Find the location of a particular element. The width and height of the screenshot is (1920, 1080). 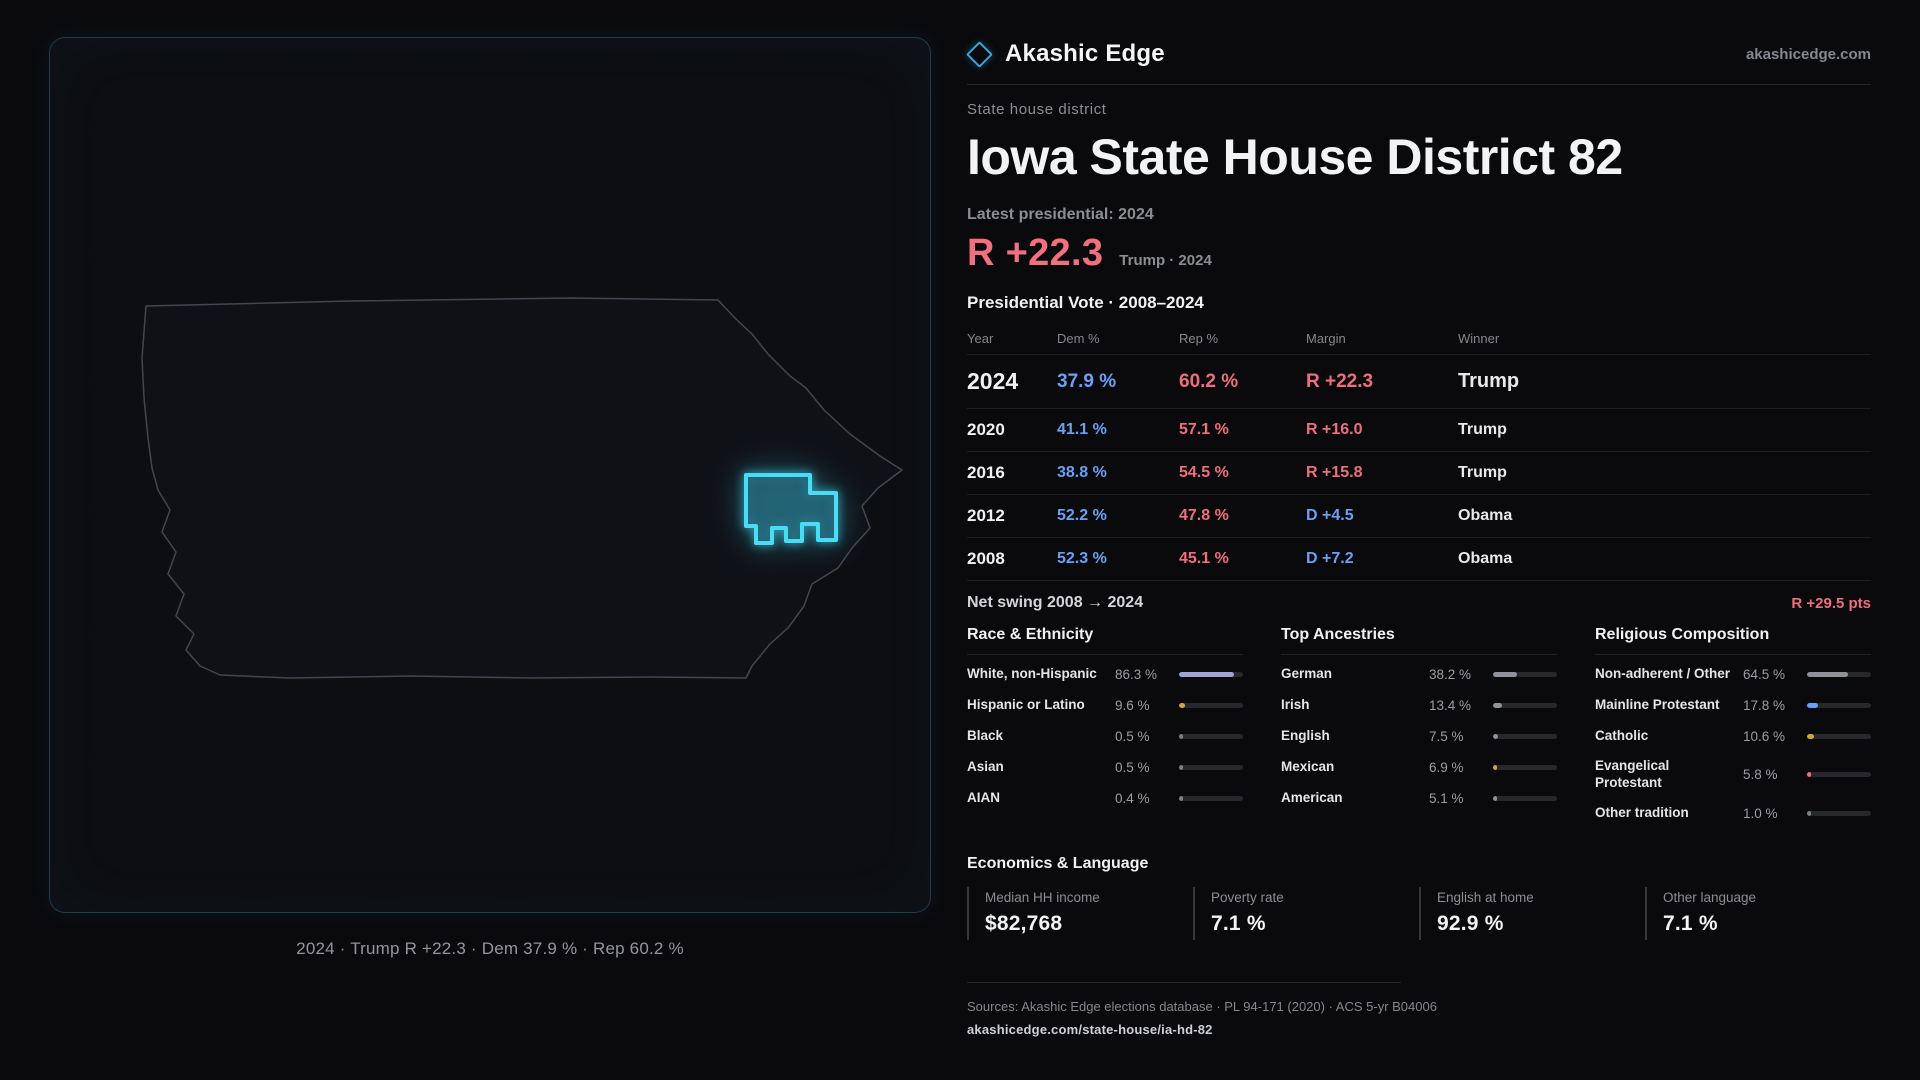

district-map is located at coordinates (522, 488).